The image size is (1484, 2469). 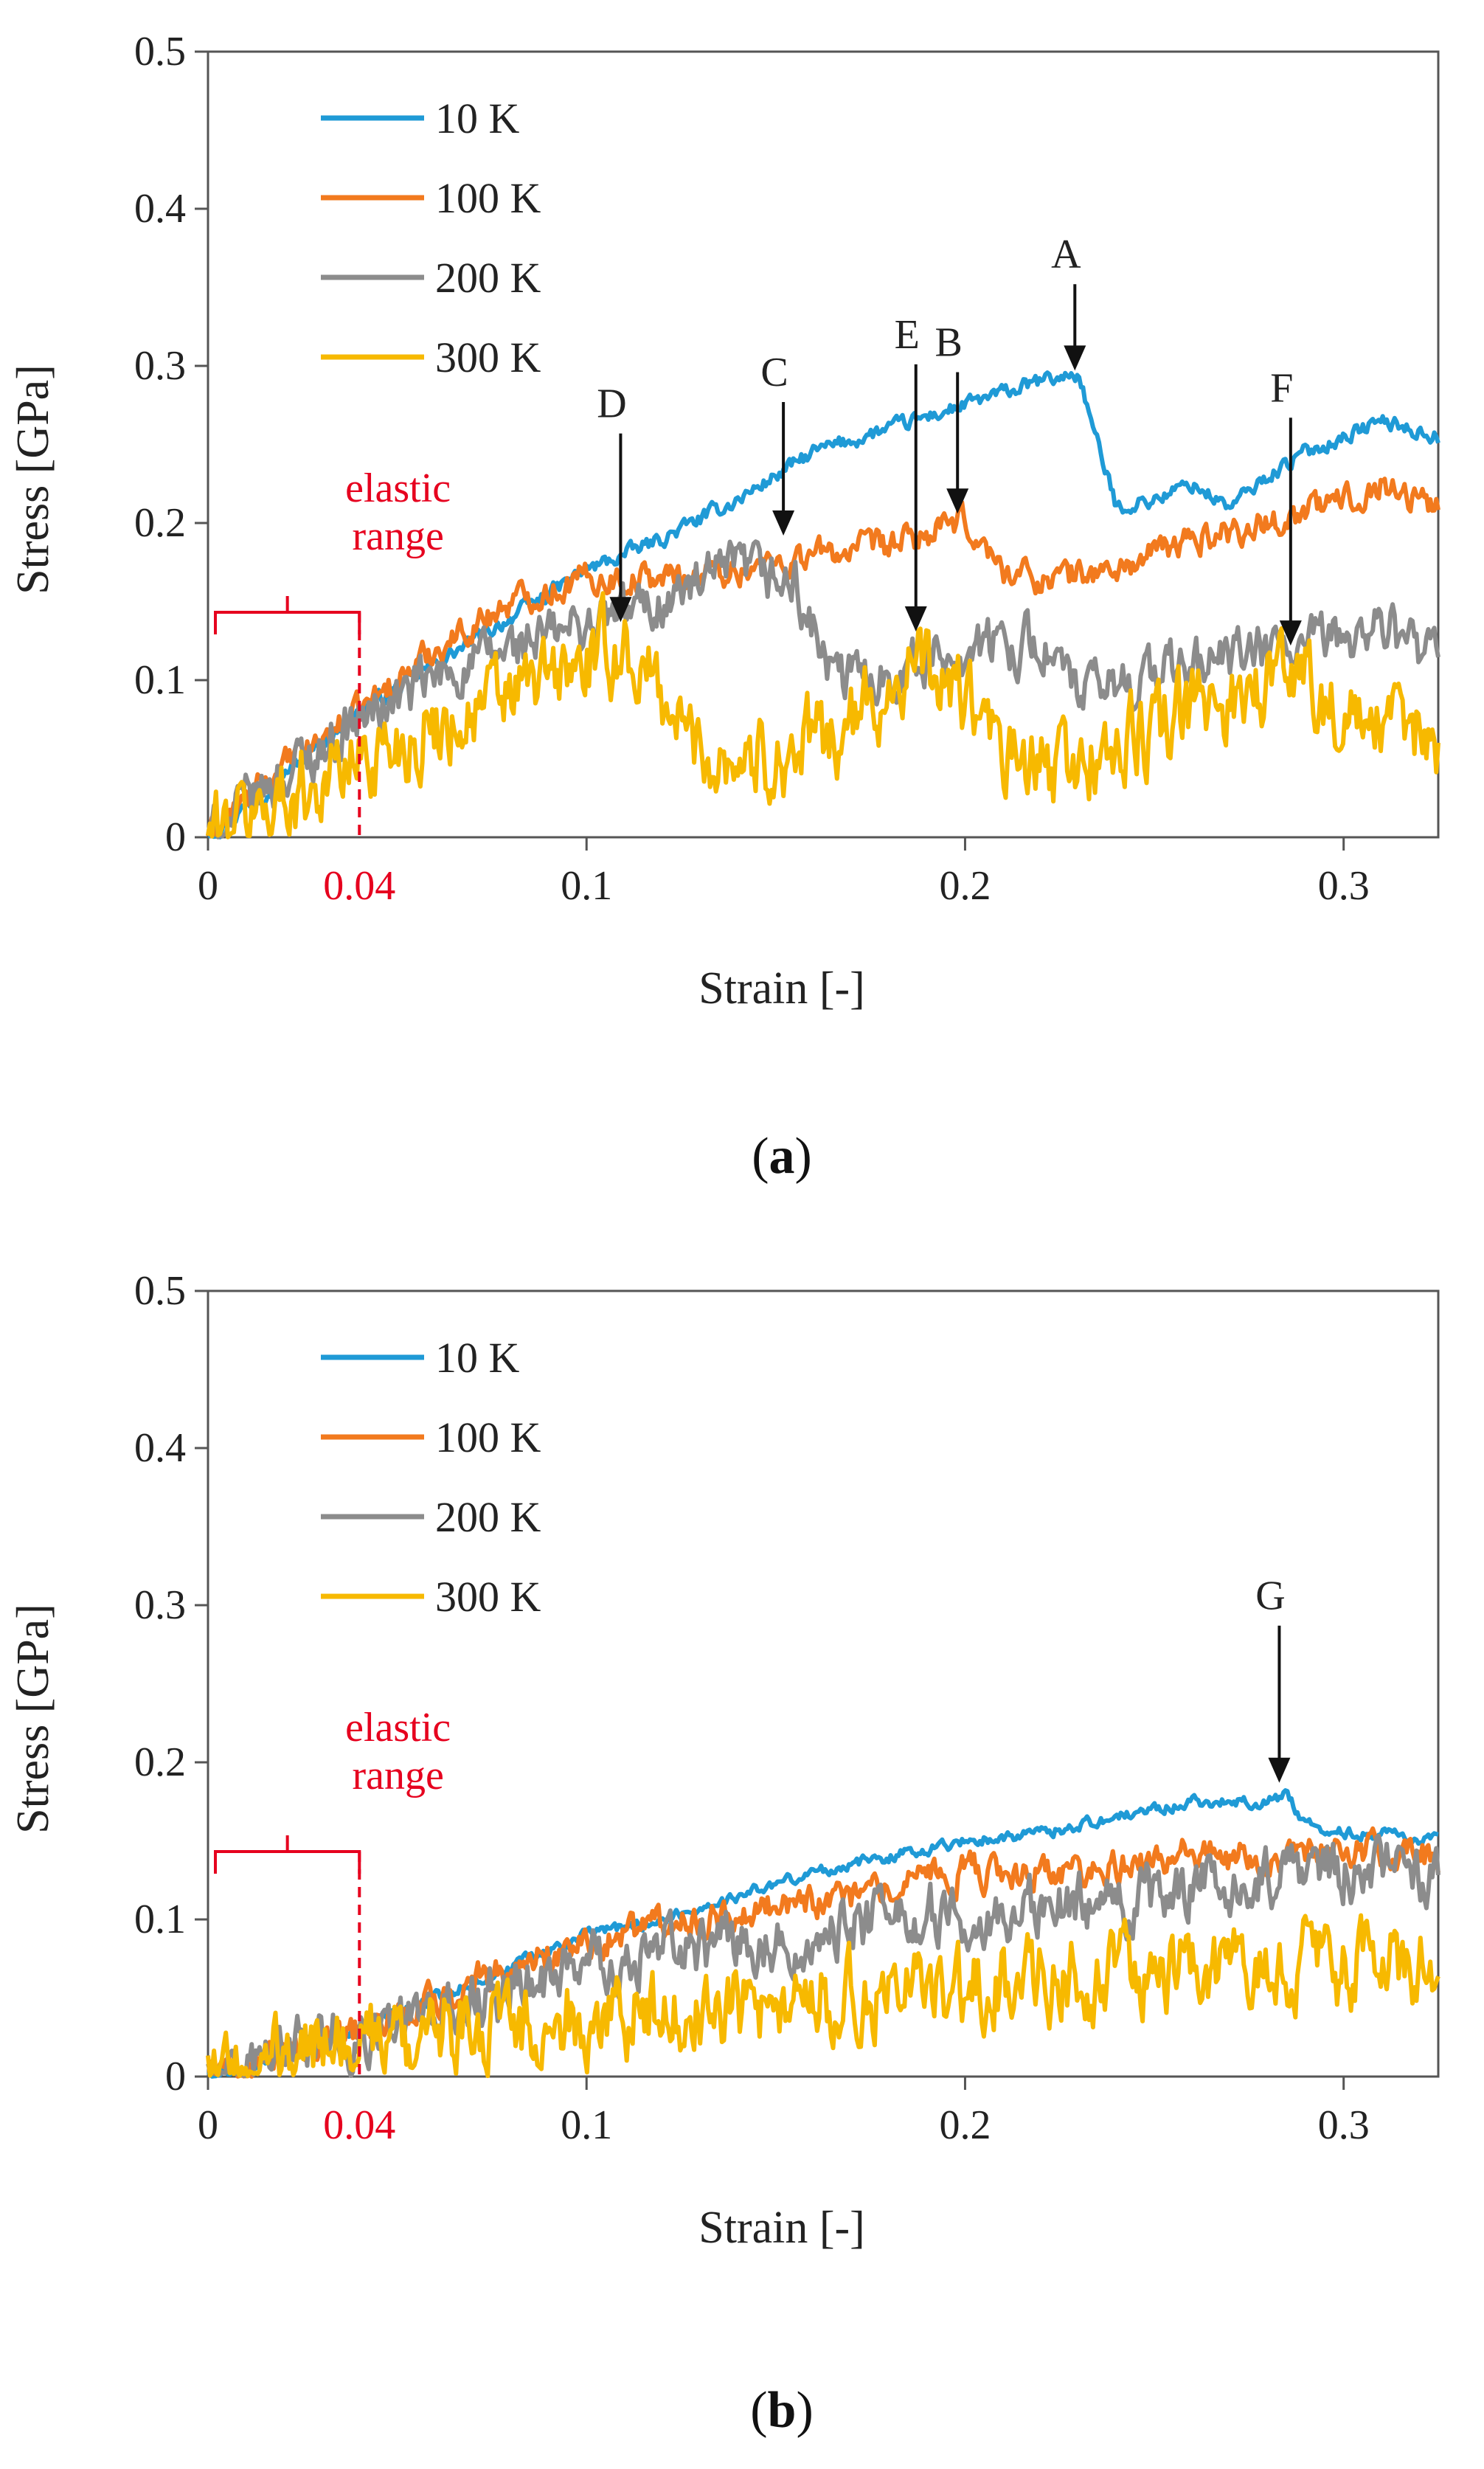 I want to click on annotation-label: G, so click(x=1270, y=1596).